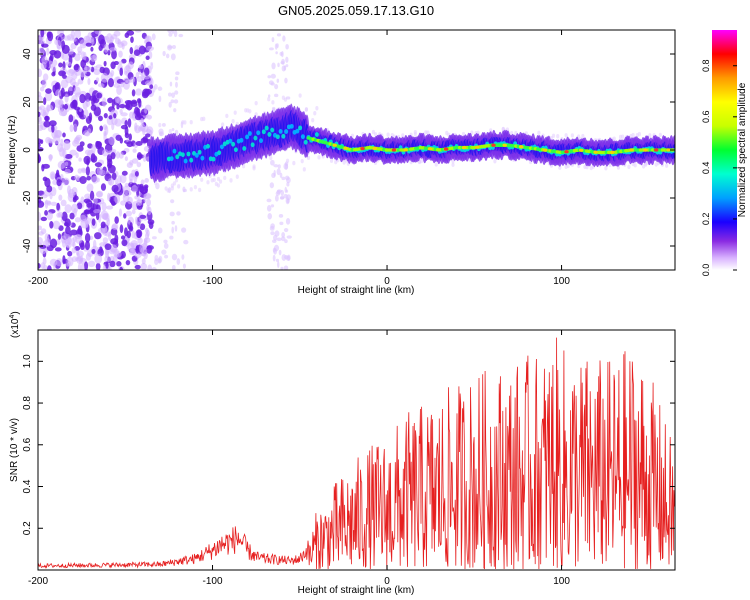 The height and width of the screenshot is (600, 750). What do you see at coordinates (27, 245) in the screenshot?
I see `spectrogram-y-tick-label: -40` at bounding box center [27, 245].